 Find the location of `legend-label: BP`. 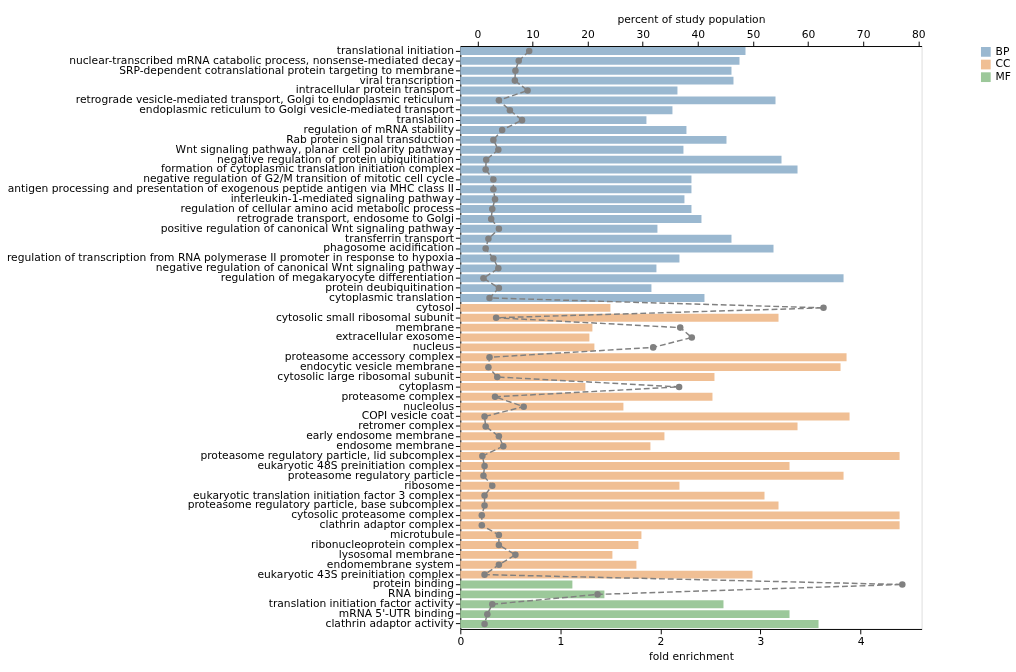

legend-label: BP is located at coordinates (1002, 51).